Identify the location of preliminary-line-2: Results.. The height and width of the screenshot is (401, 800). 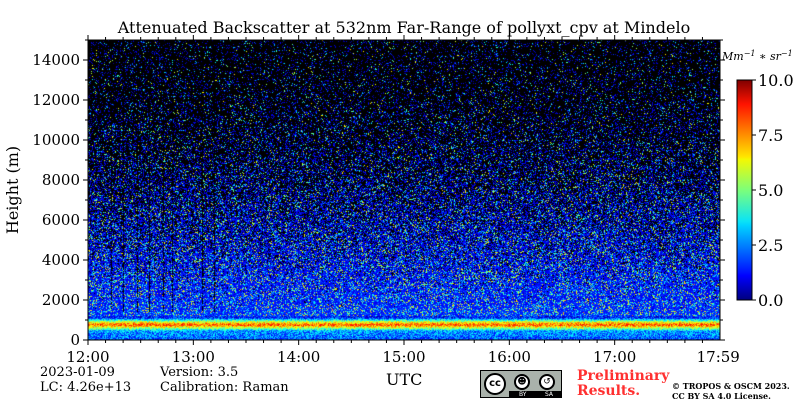
(609, 391).